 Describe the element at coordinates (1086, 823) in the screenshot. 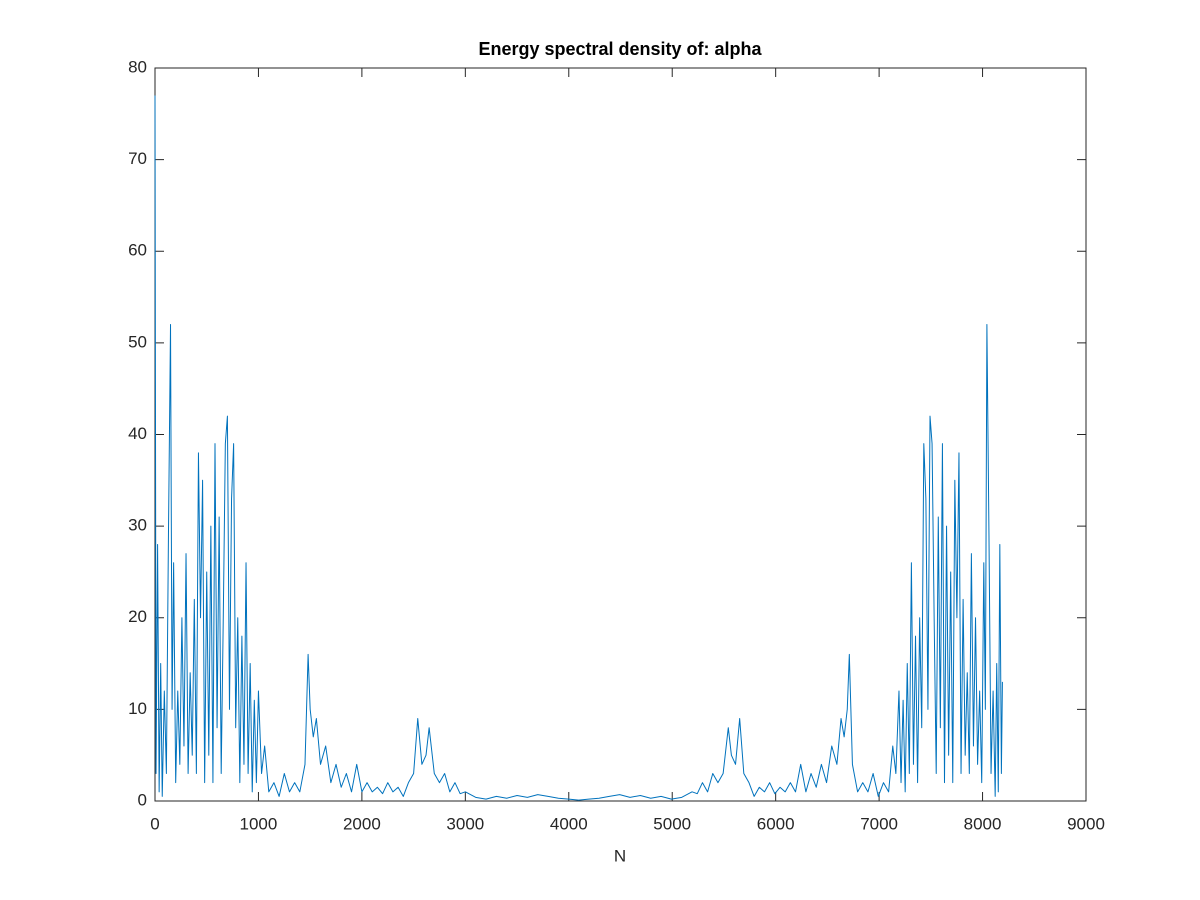

I see `x-tick-label: 9000` at that location.